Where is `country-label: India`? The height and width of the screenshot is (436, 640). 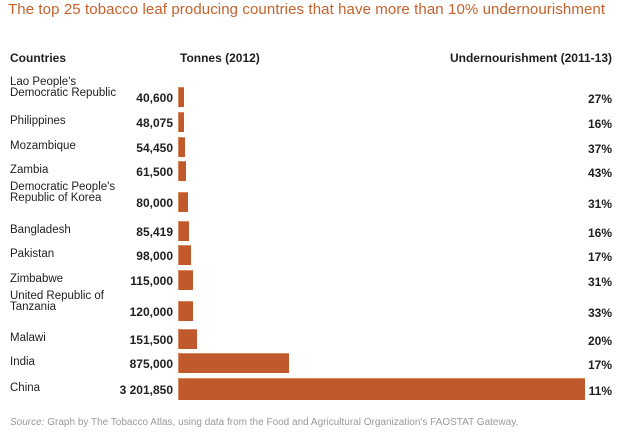
country-label: India is located at coordinates (22, 362).